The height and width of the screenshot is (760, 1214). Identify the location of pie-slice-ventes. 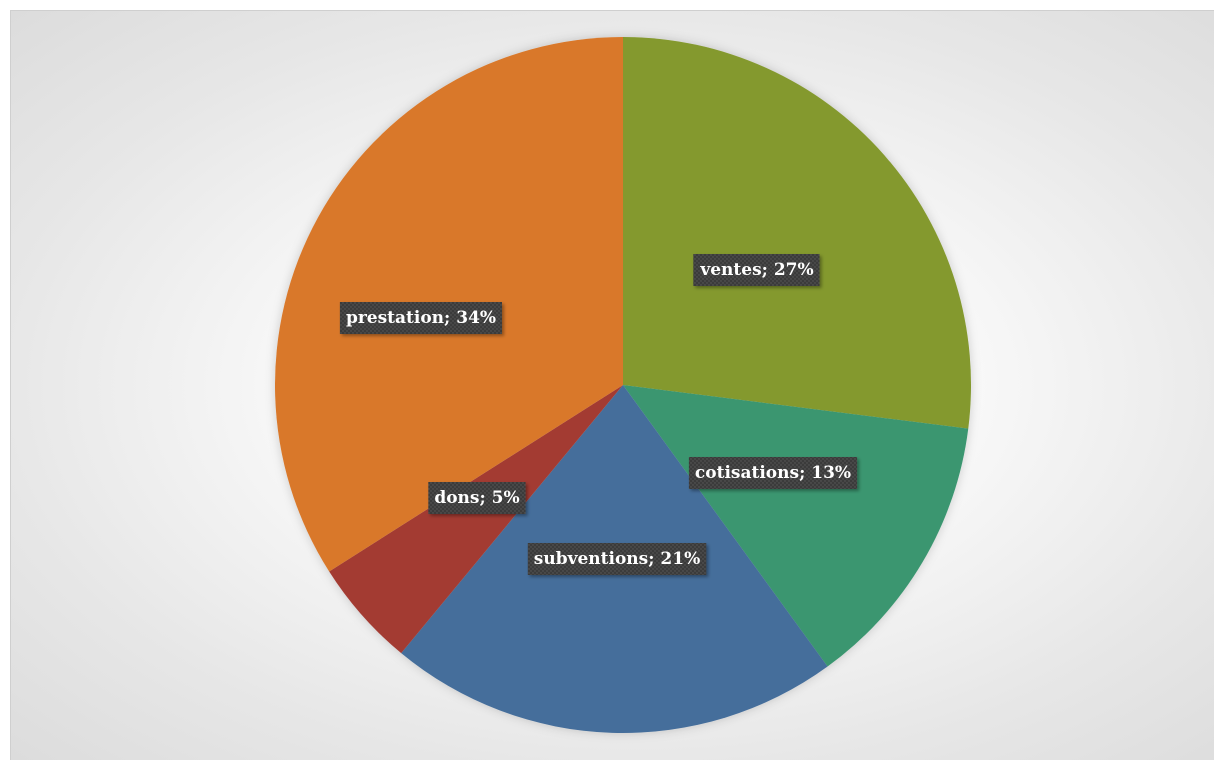
(797, 233).